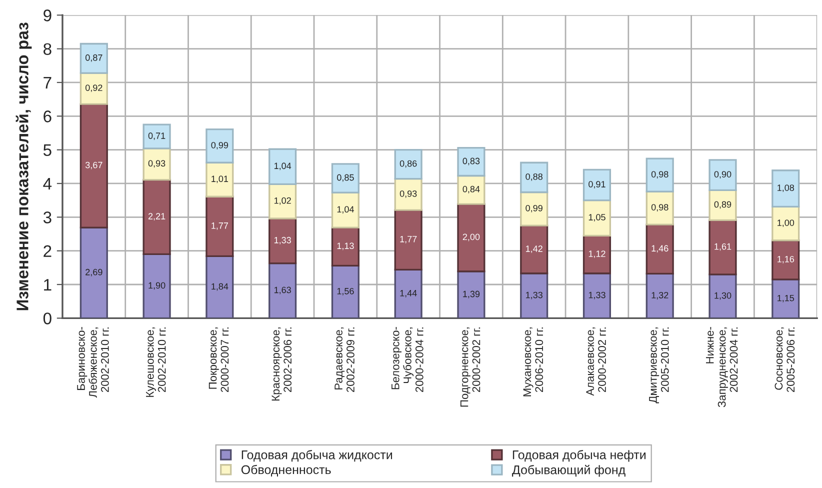 This screenshot has width=822, height=488. What do you see at coordinates (597, 218) in the screenshot?
I see `data-label: 1,05` at bounding box center [597, 218].